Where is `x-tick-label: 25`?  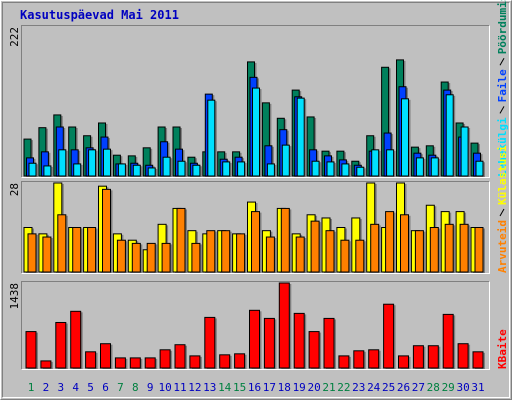 x-tick-label: 25 is located at coordinates (388, 387).